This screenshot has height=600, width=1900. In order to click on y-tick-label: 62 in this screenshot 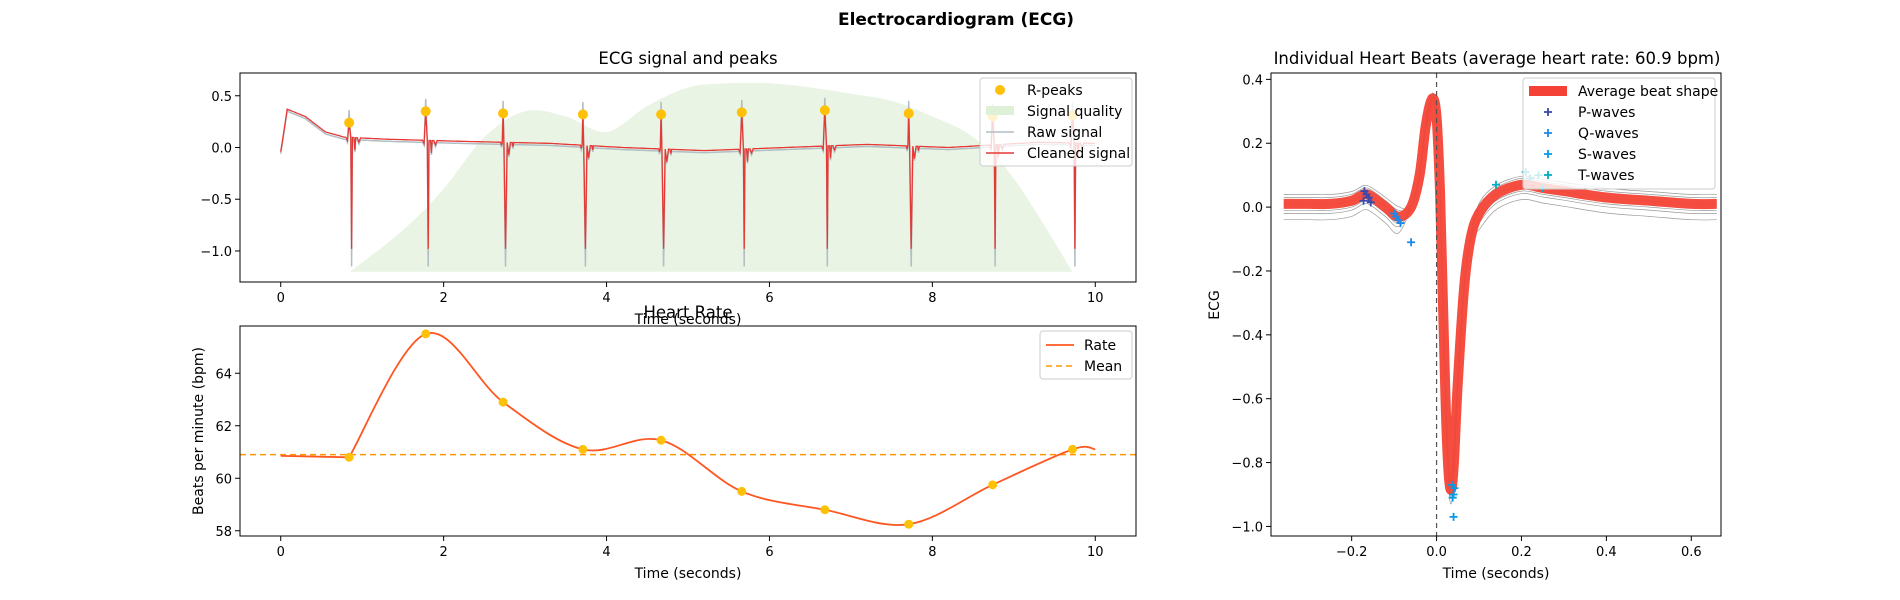, I will do `click(223, 427)`.